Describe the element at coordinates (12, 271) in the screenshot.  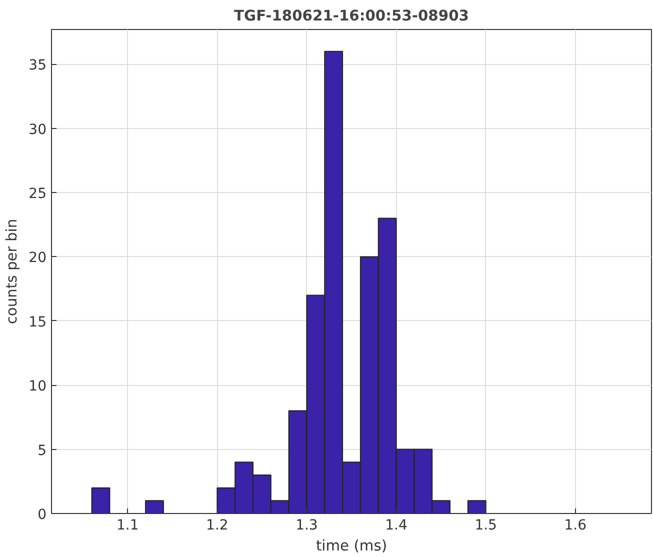
I see `y-axis-title: counts per bin` at that location.